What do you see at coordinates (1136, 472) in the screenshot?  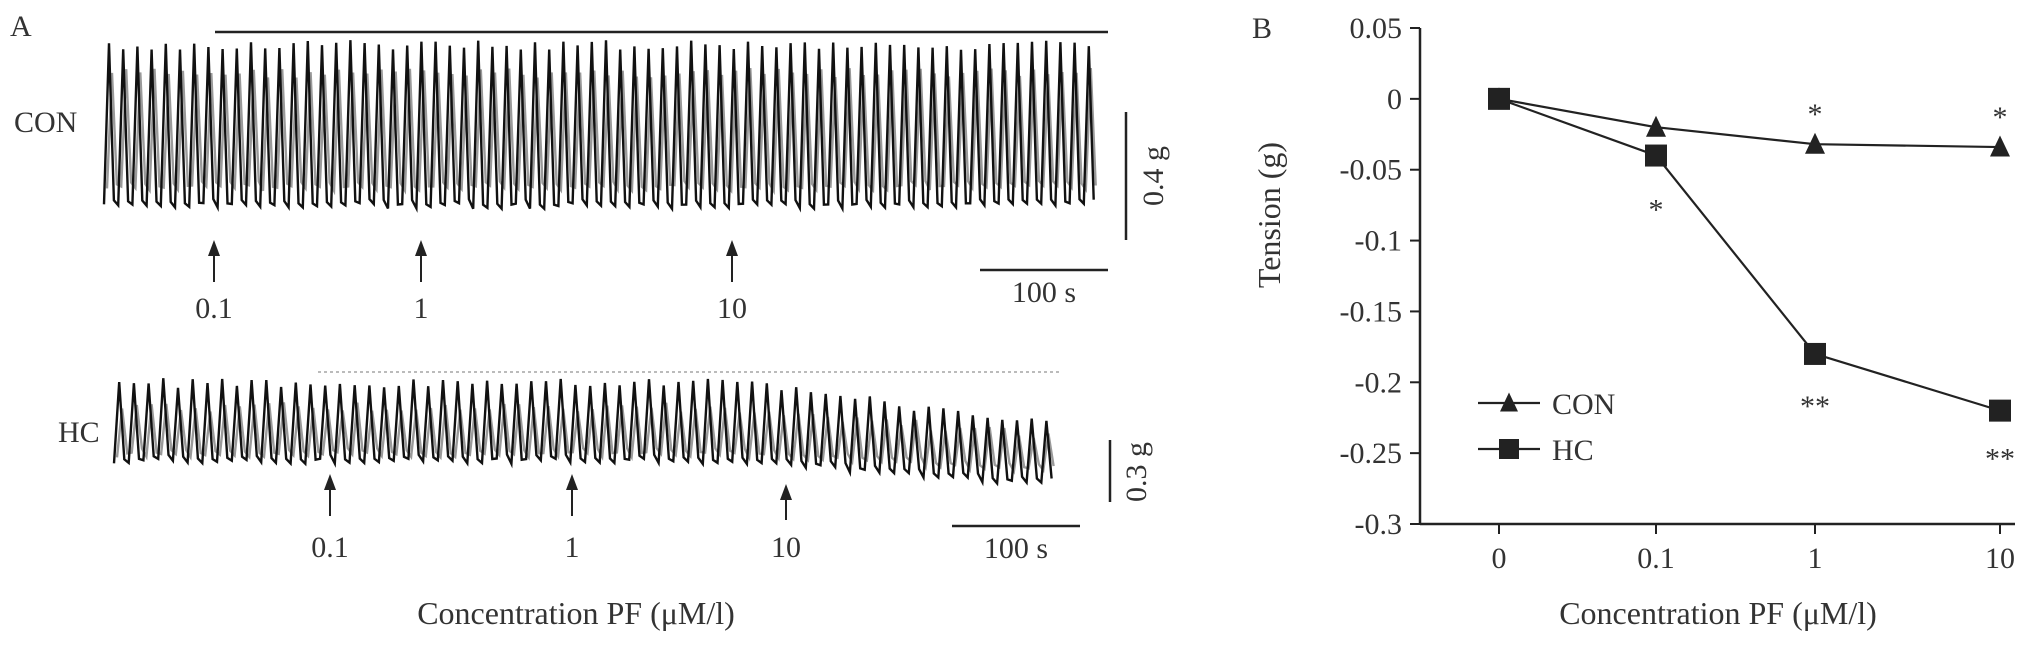 I see `hc-scale-label: 0.3 g` at bounding box center [1136, 472].